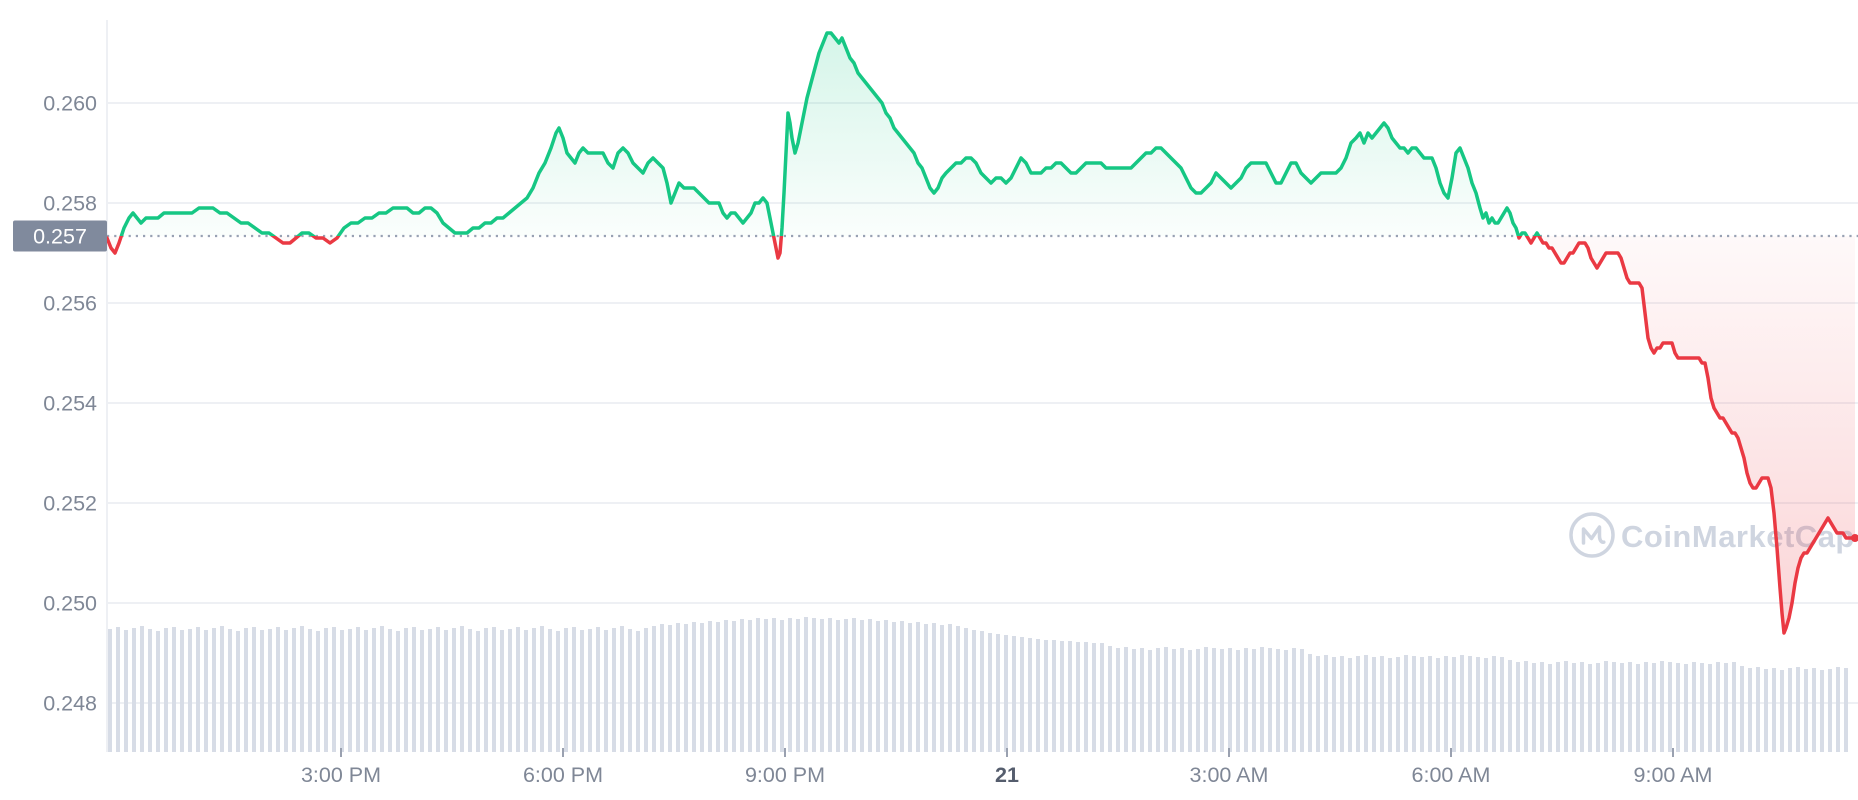 This screenshot has height=800, width=1858. I want to click on y-axis-tick-label: 0.248, so click(70, 704).